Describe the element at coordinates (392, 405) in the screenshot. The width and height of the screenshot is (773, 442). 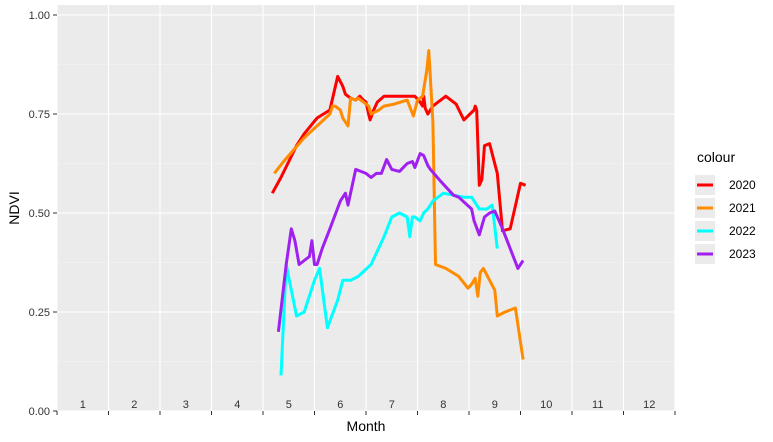
I see `month-label: 7` at that location.